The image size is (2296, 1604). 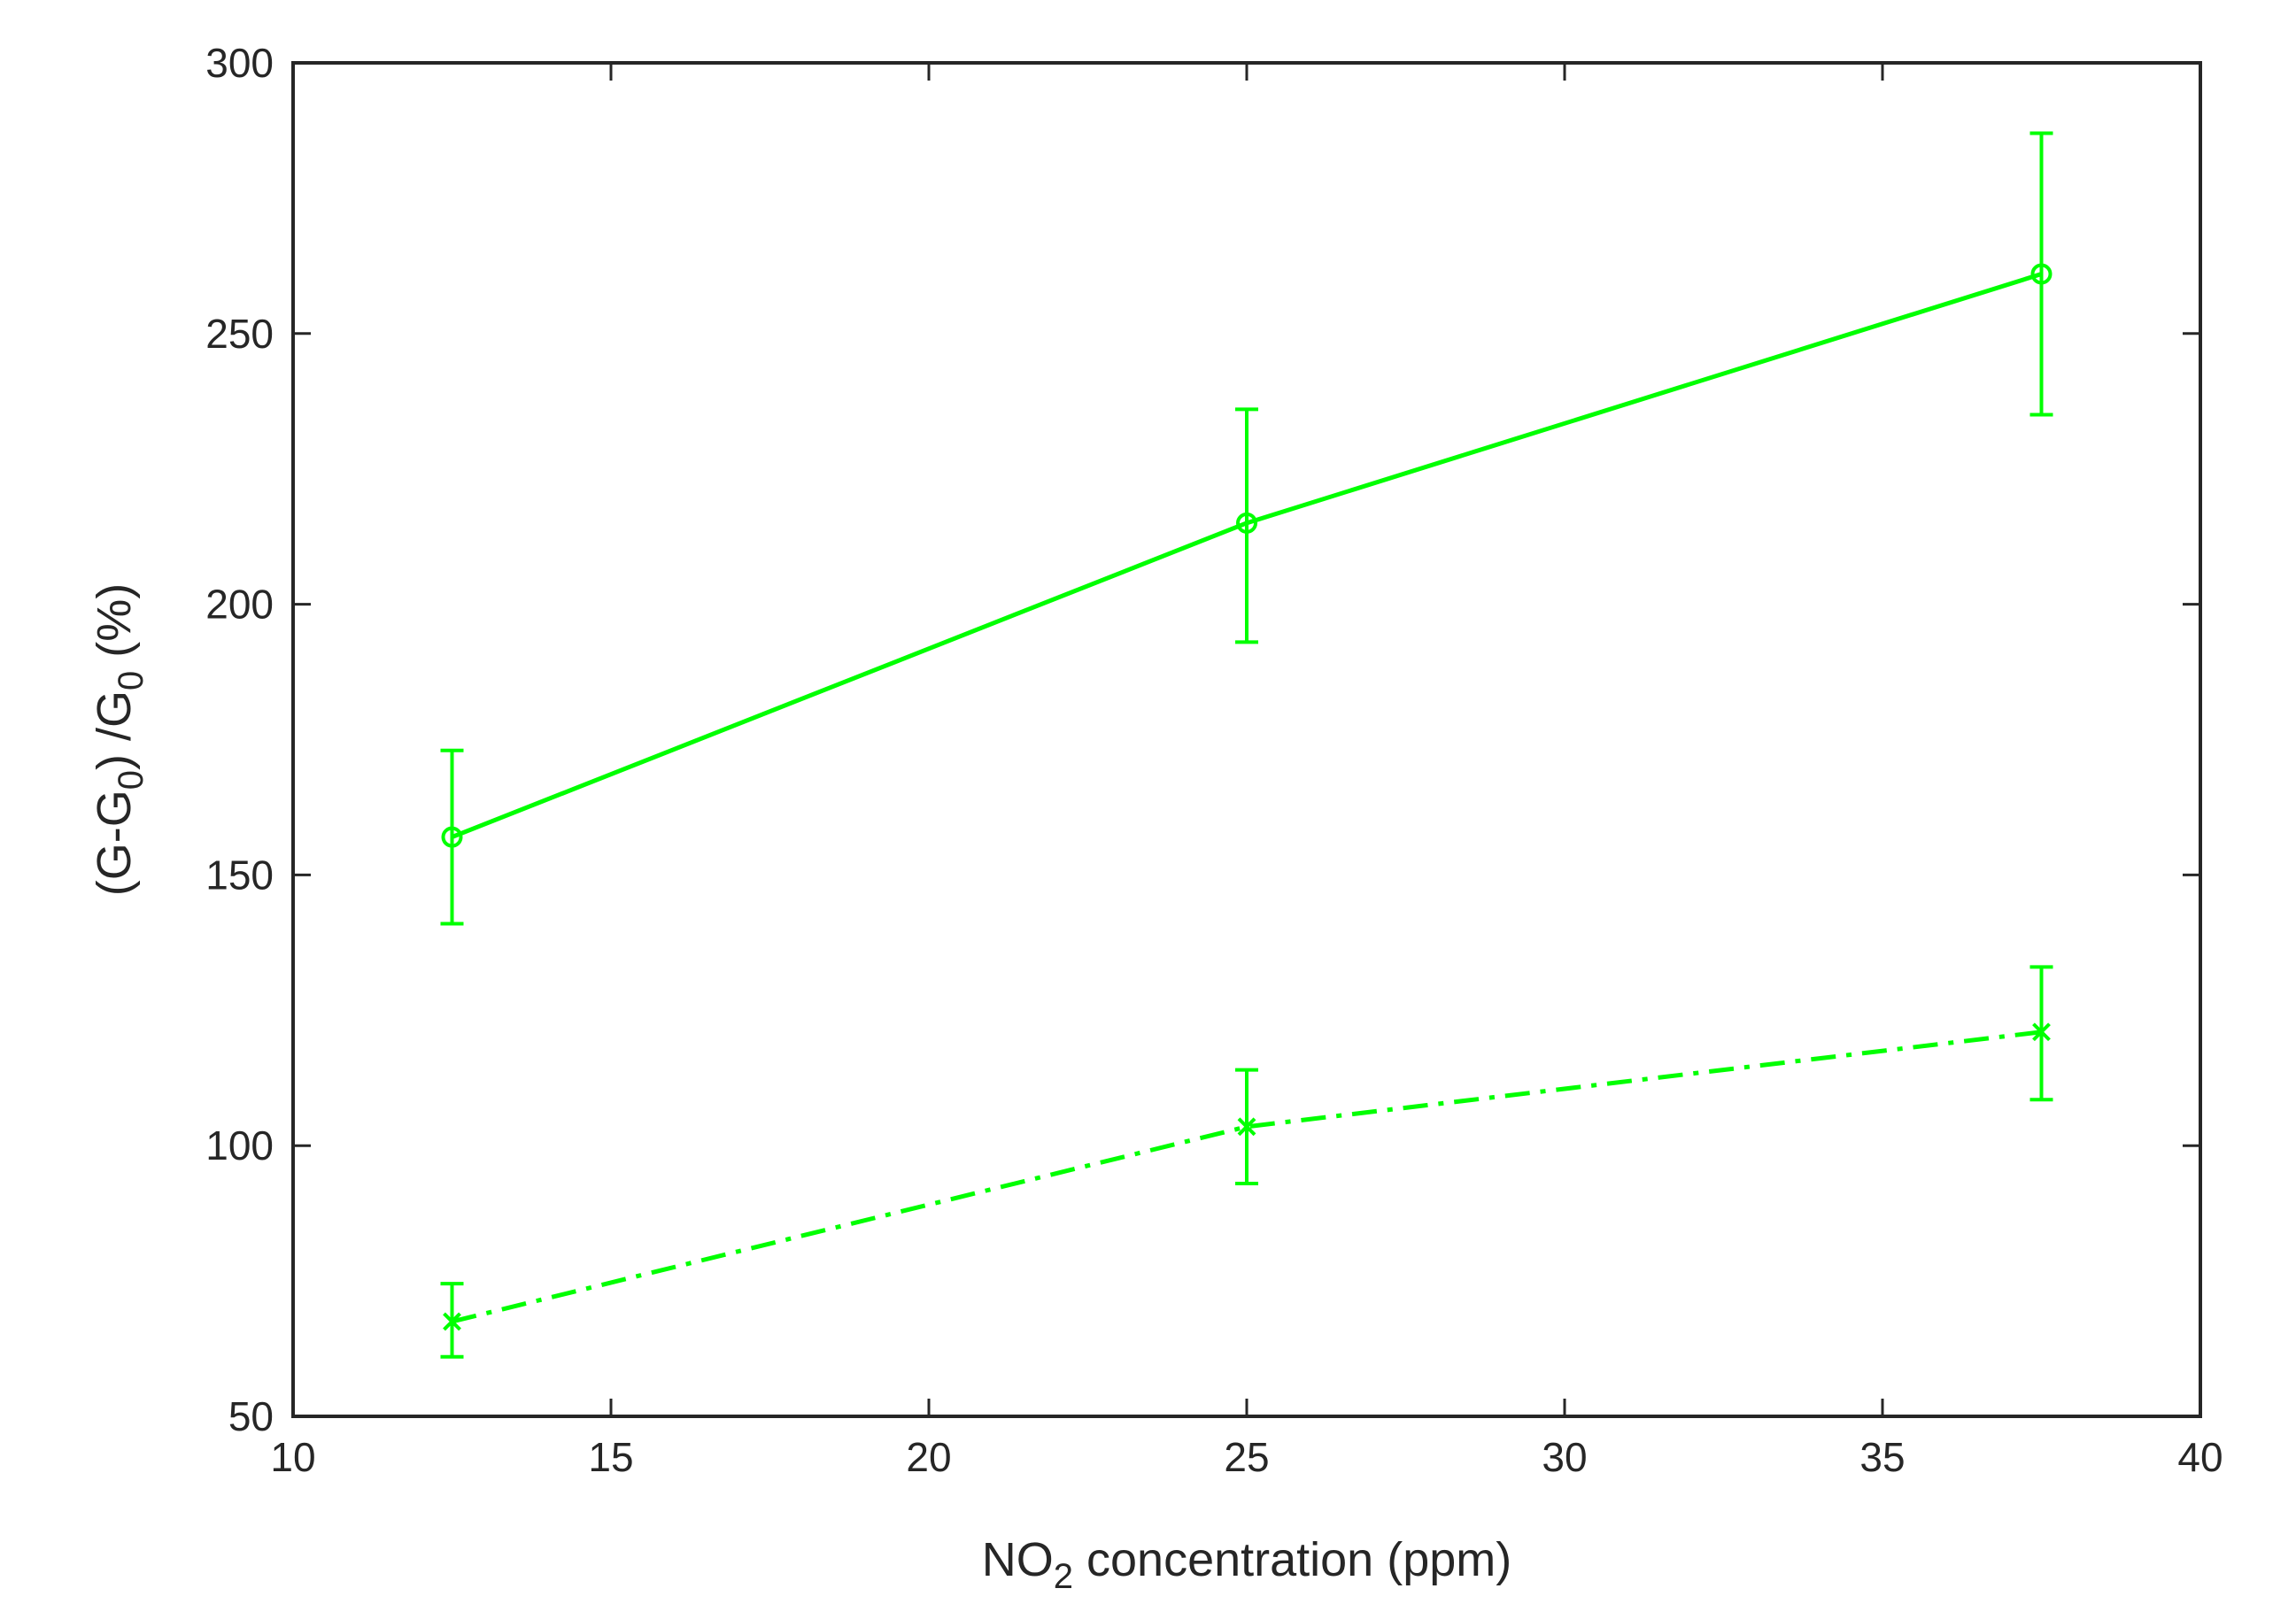 What do you see at coordinates (2200, 1457) in the screenshot?
I see `x-tick-label: 40` at bounding box center [2200, 1457].